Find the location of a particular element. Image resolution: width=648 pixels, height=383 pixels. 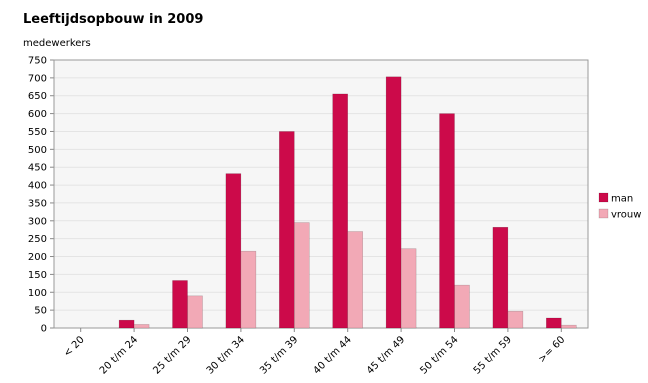

y-tick-label: 650 is located at coordinates (37, 96).